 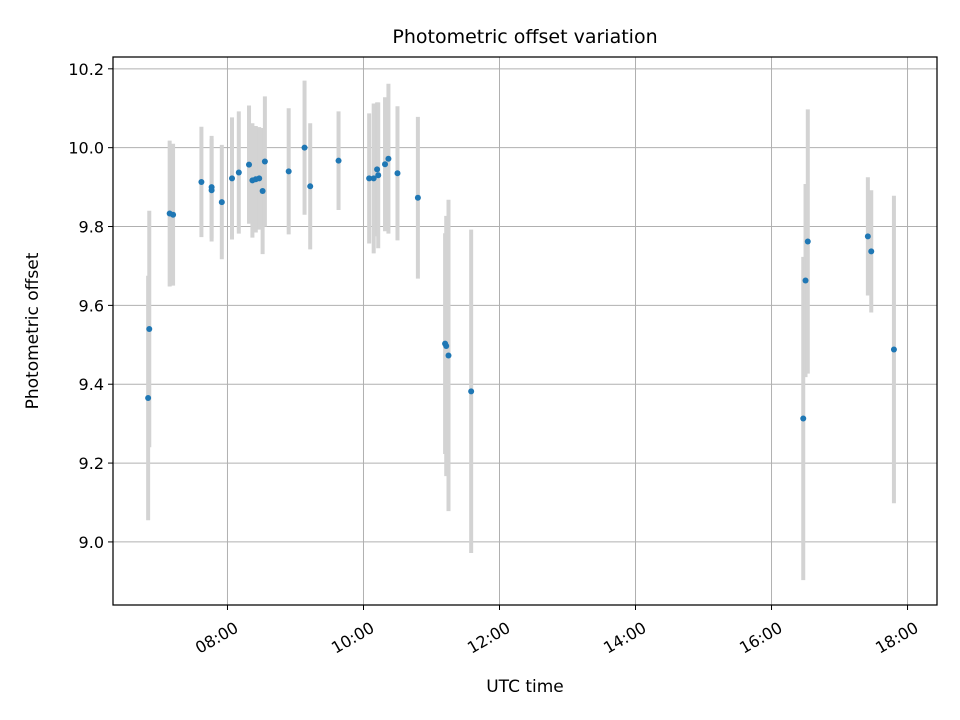 I want to click on y-axis-ticks: 9.0 9.2 9.4 9.6 9.8 10.0 10.2, so click(x=90, y=306).